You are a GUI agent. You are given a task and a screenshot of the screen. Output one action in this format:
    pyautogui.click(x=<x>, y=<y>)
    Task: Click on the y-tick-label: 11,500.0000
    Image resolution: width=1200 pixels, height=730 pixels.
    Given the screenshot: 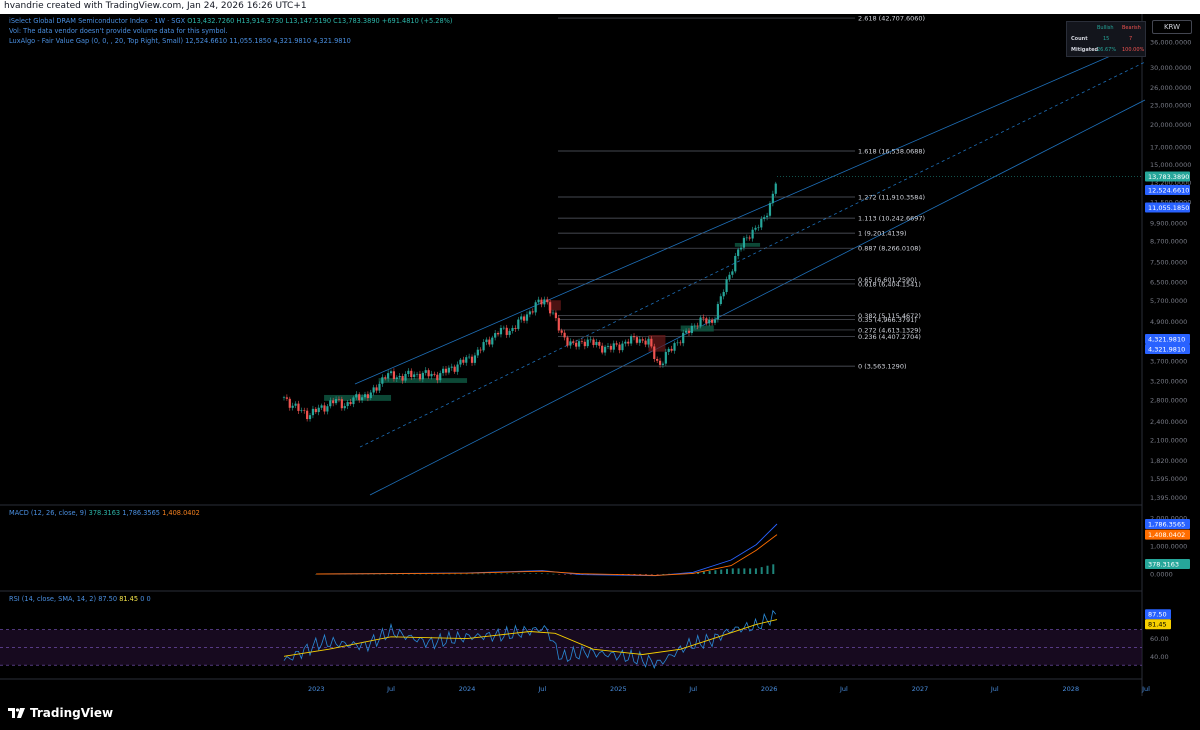 What is the action you would take?
    pyautogui.click(x=1170, y=202)
    